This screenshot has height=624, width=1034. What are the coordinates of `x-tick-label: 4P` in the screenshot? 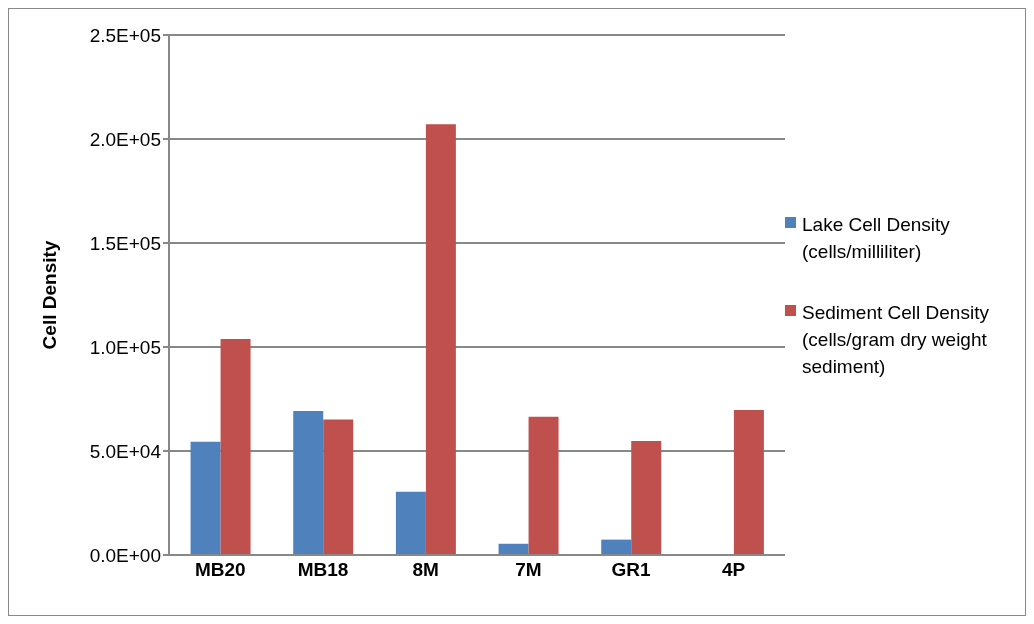 It's located at (734, 570).